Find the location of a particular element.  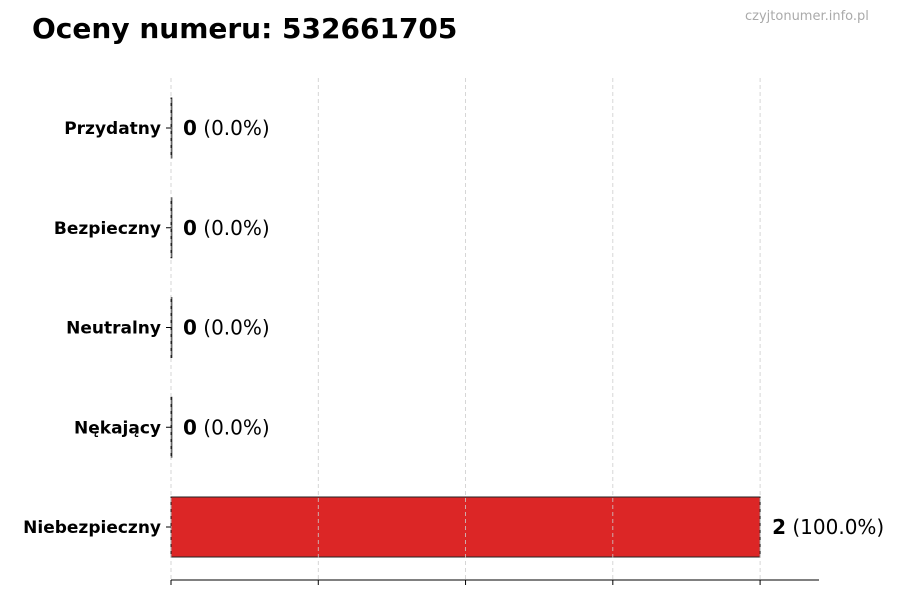

percent: (100.0%) is located at coordinates (835, 527).